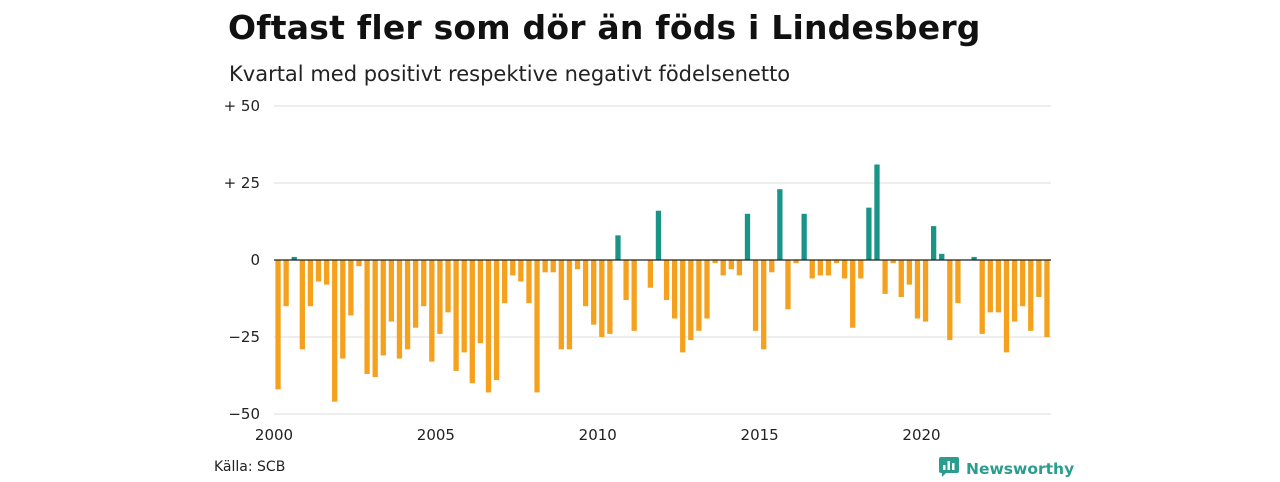 This screenshot has height=482, width=1280. I want to click on y-tick-label: −50, so click(244, 414).